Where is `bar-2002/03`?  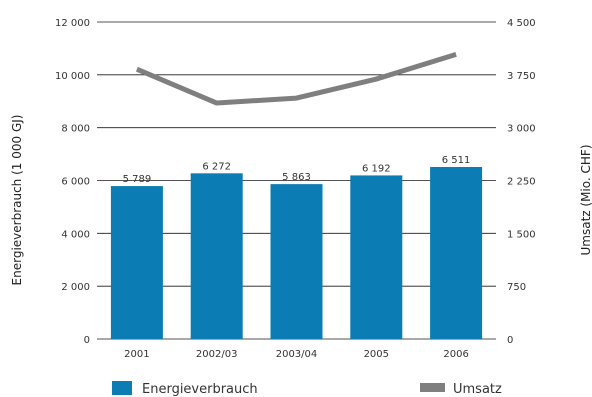
bar-2002/03 is located at coordinates (216, 256).